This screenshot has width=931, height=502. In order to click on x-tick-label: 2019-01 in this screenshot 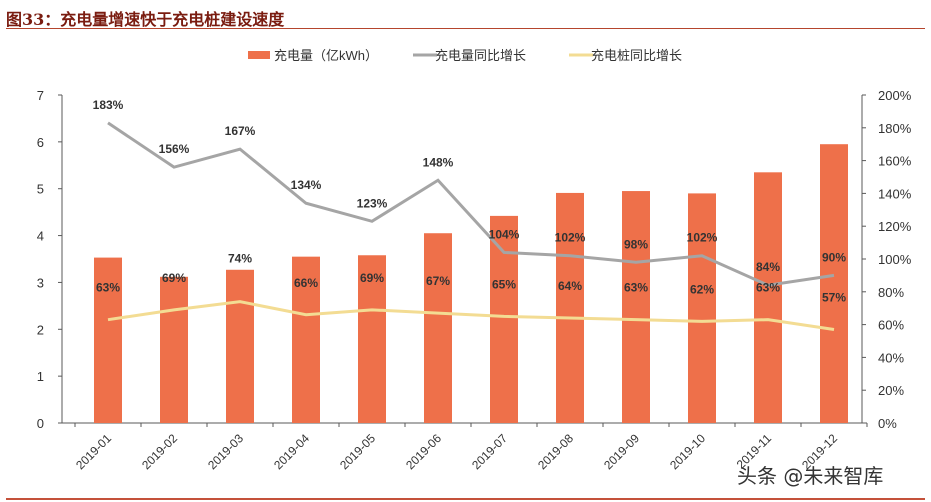, I will do `click(93, 451)`.